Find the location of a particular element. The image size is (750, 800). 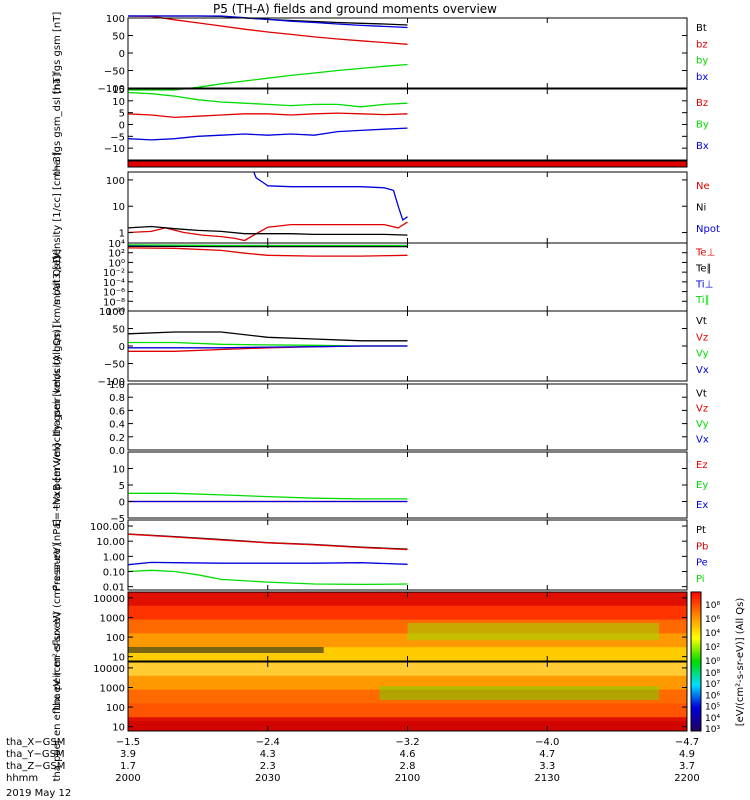

x-tick-label: 4.9 is located at coordinates (687, 754).